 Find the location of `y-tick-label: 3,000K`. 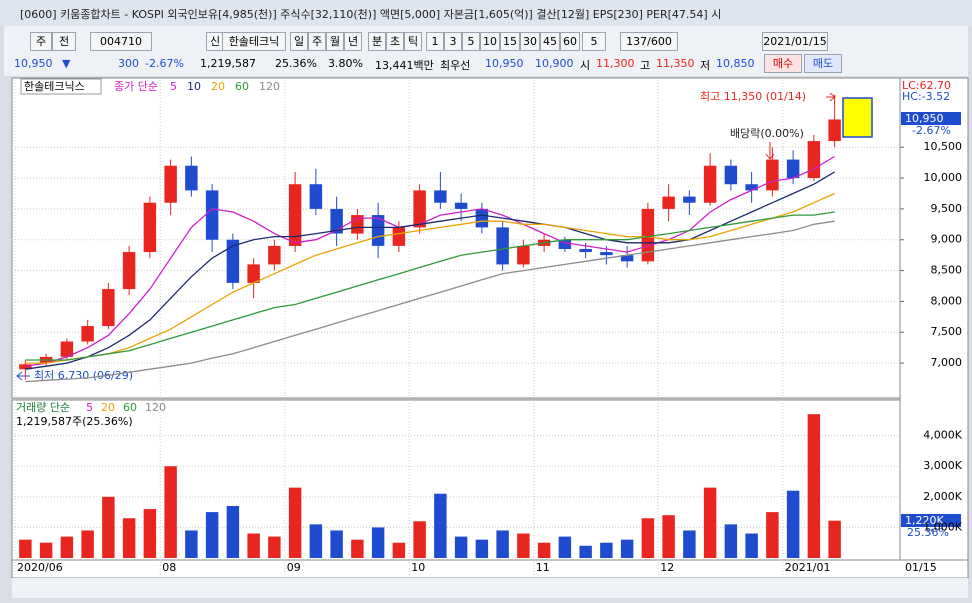

y-tick-label: 3,000K is located at coordinates (942, 465).